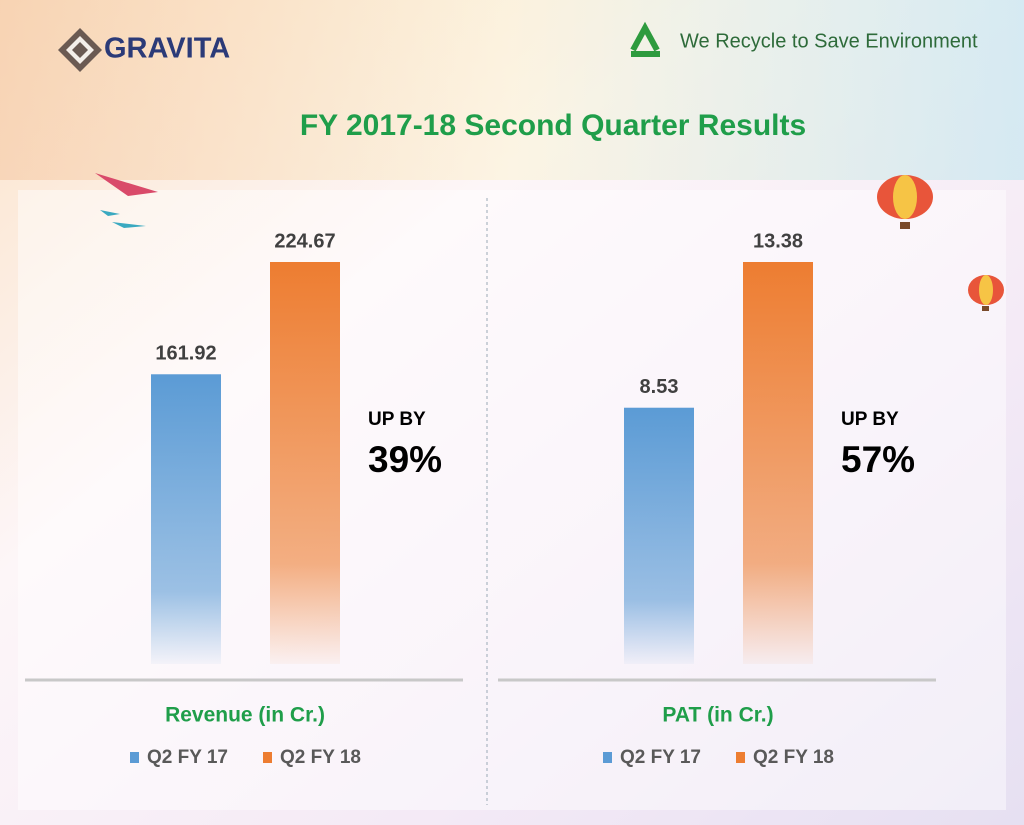  Describe the element at coordinates (659, 387) in the screenshot. I see `data-label: 8.53` at that location.